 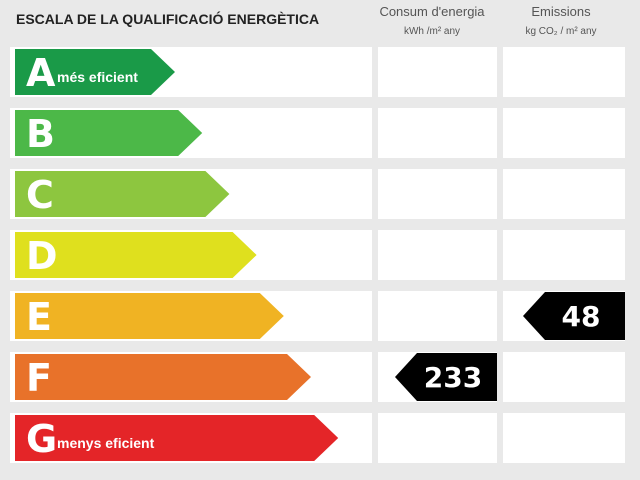 What do you see at coordinates (581, 316) in the screenshot?
I see `value-text: 48` at bounding box center [581, 316].